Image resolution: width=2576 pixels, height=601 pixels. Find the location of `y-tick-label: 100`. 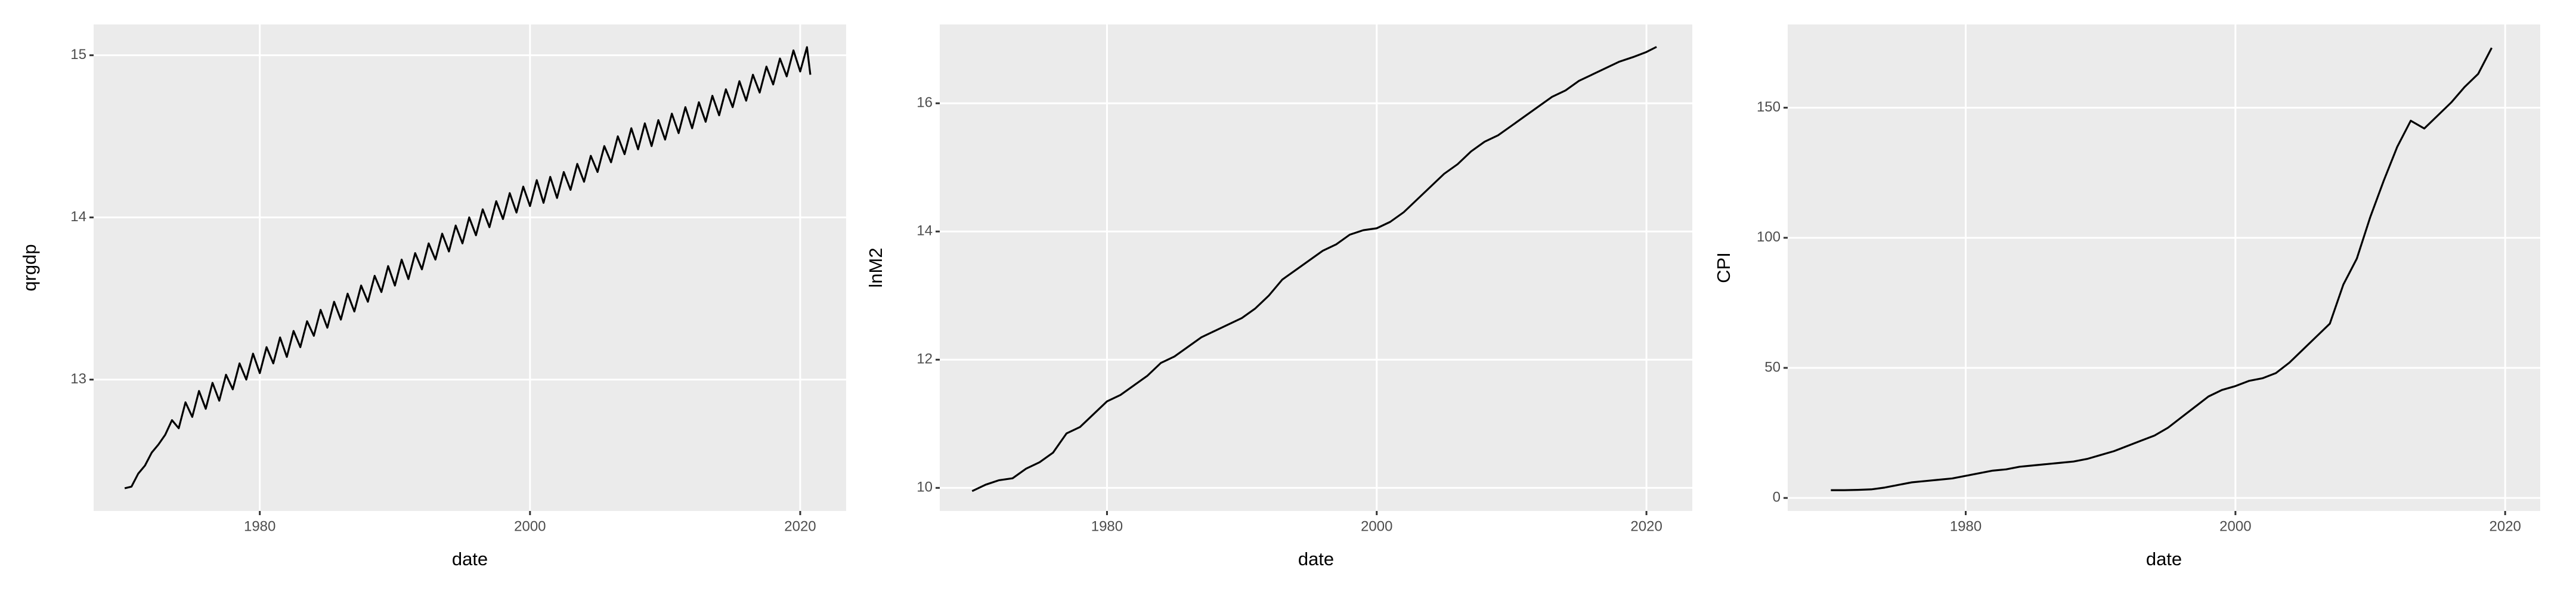

y-tick-label: 100 is located at coordinates (1769, 237).